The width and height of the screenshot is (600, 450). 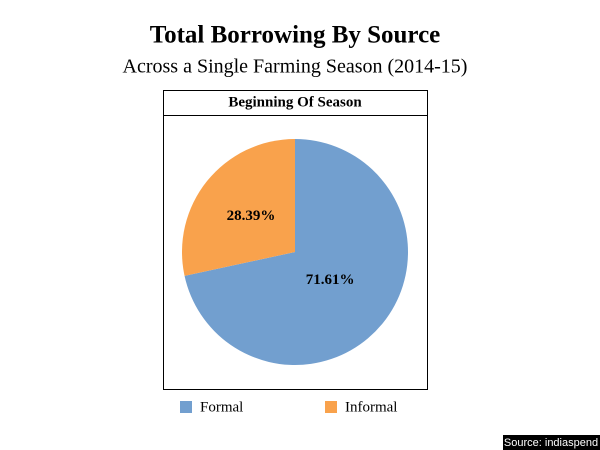 What do you see at coordinates (295, 102) in the screenshot?
I see `panel-title: Beginning Of Season` at bounding box center [295, 102].